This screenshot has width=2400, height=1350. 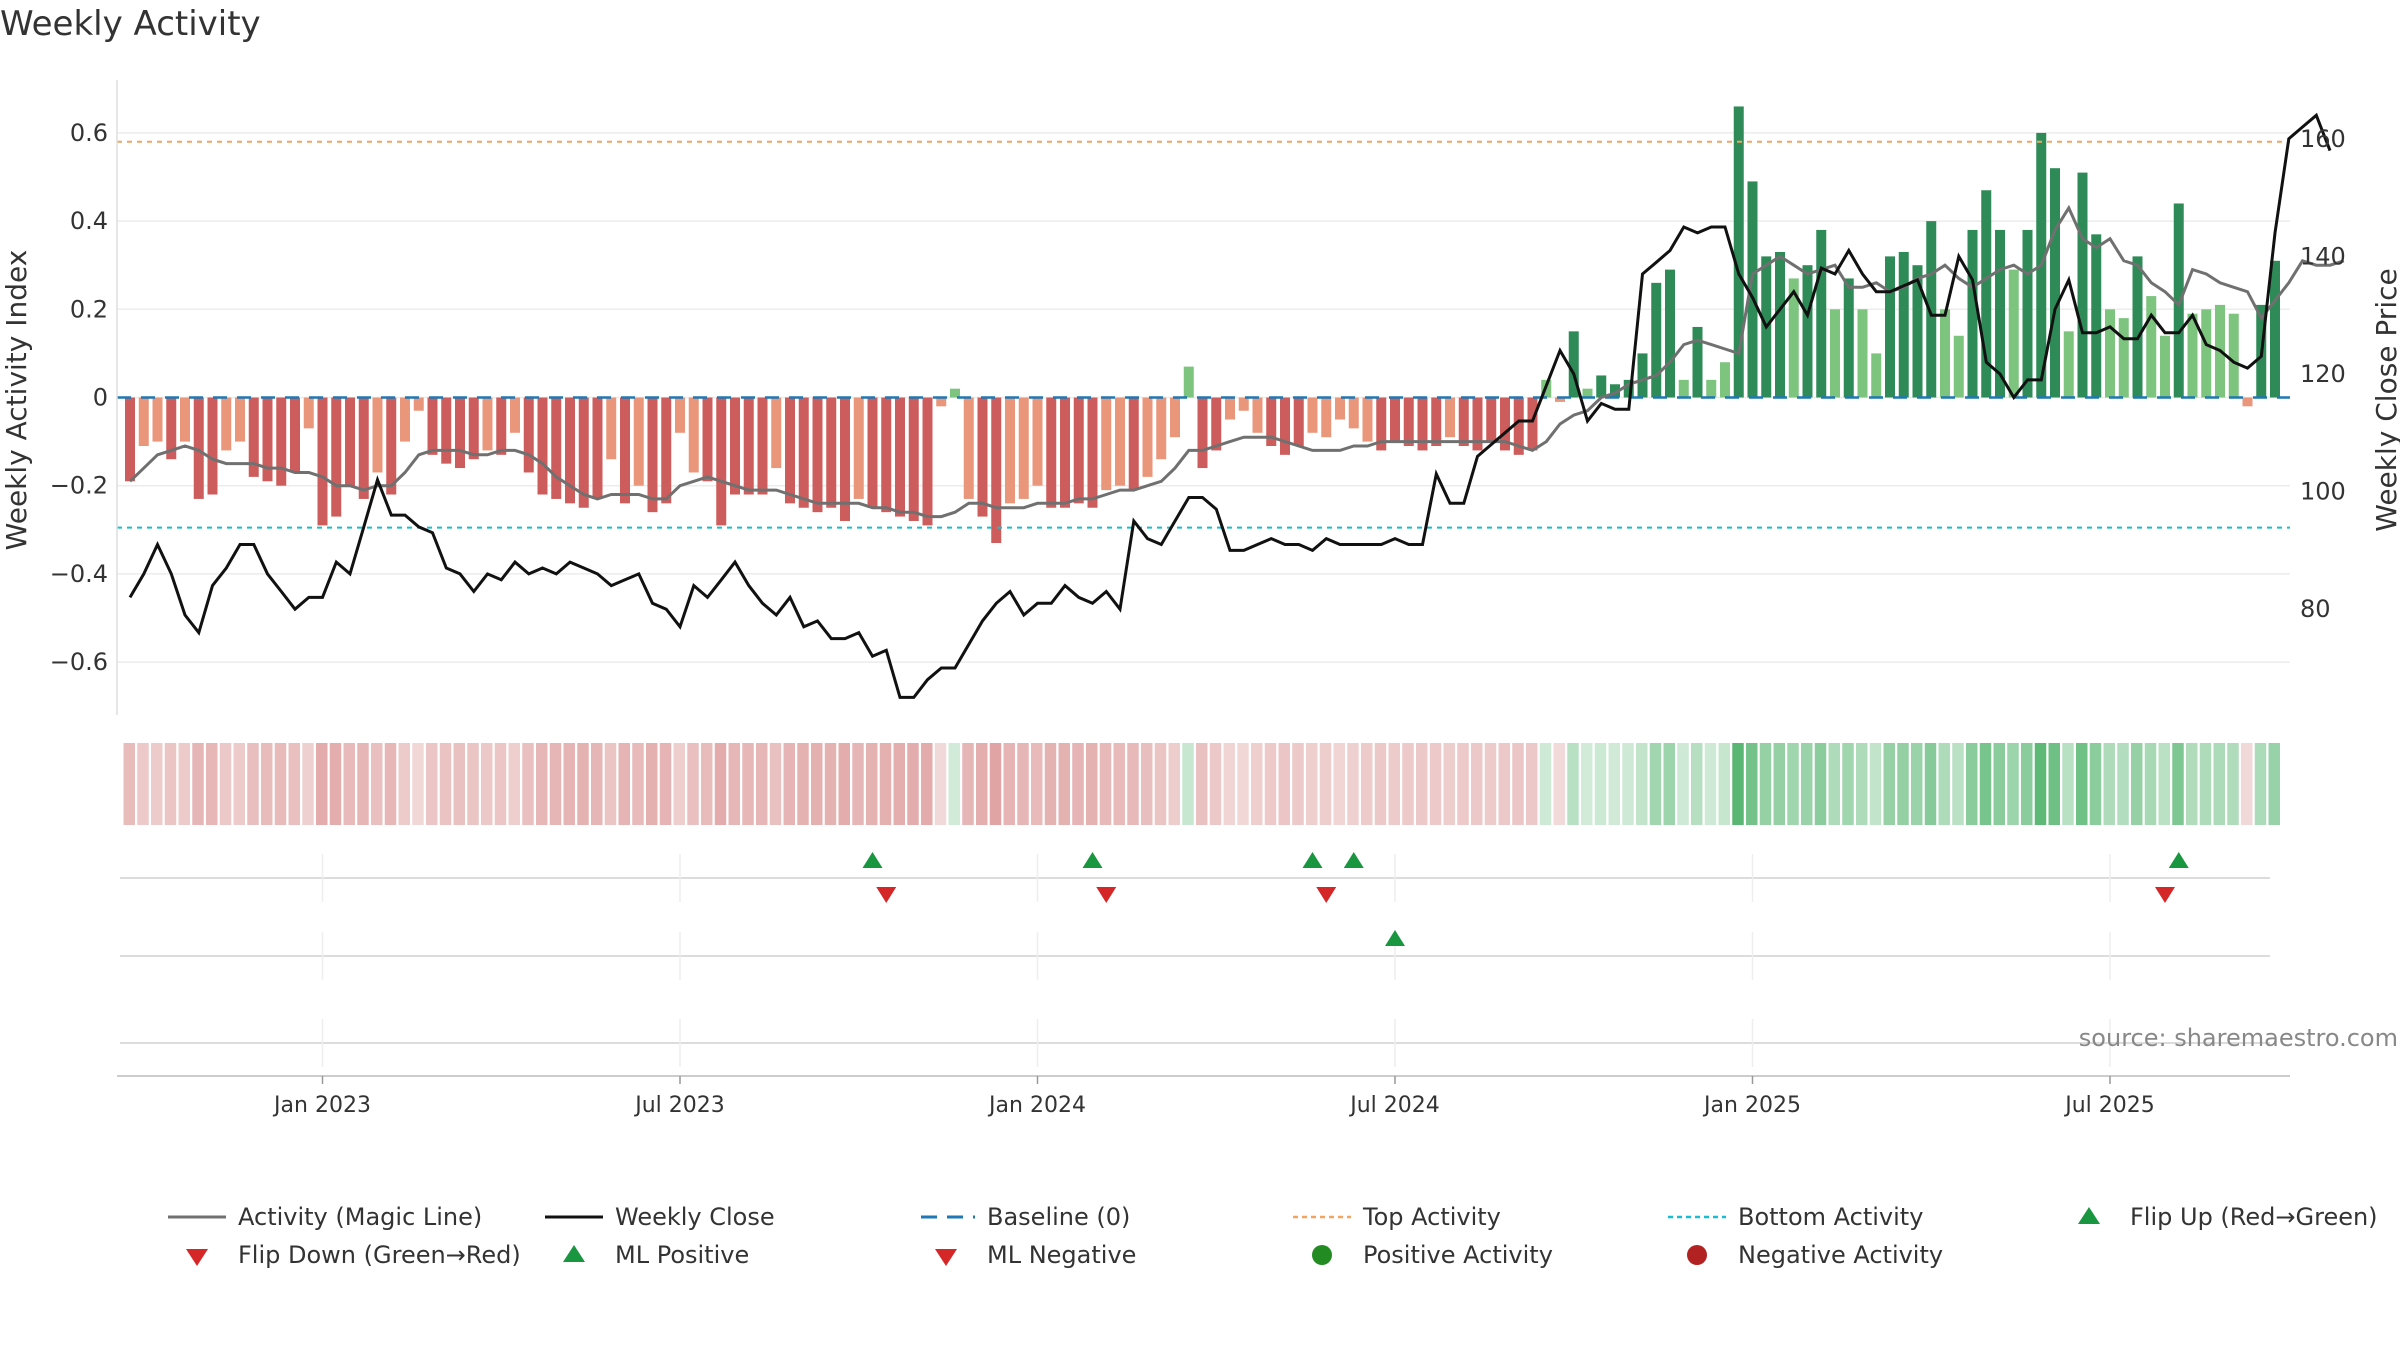 I want to click on legend-item: Top Activity, so click(x=1397, y=1217).